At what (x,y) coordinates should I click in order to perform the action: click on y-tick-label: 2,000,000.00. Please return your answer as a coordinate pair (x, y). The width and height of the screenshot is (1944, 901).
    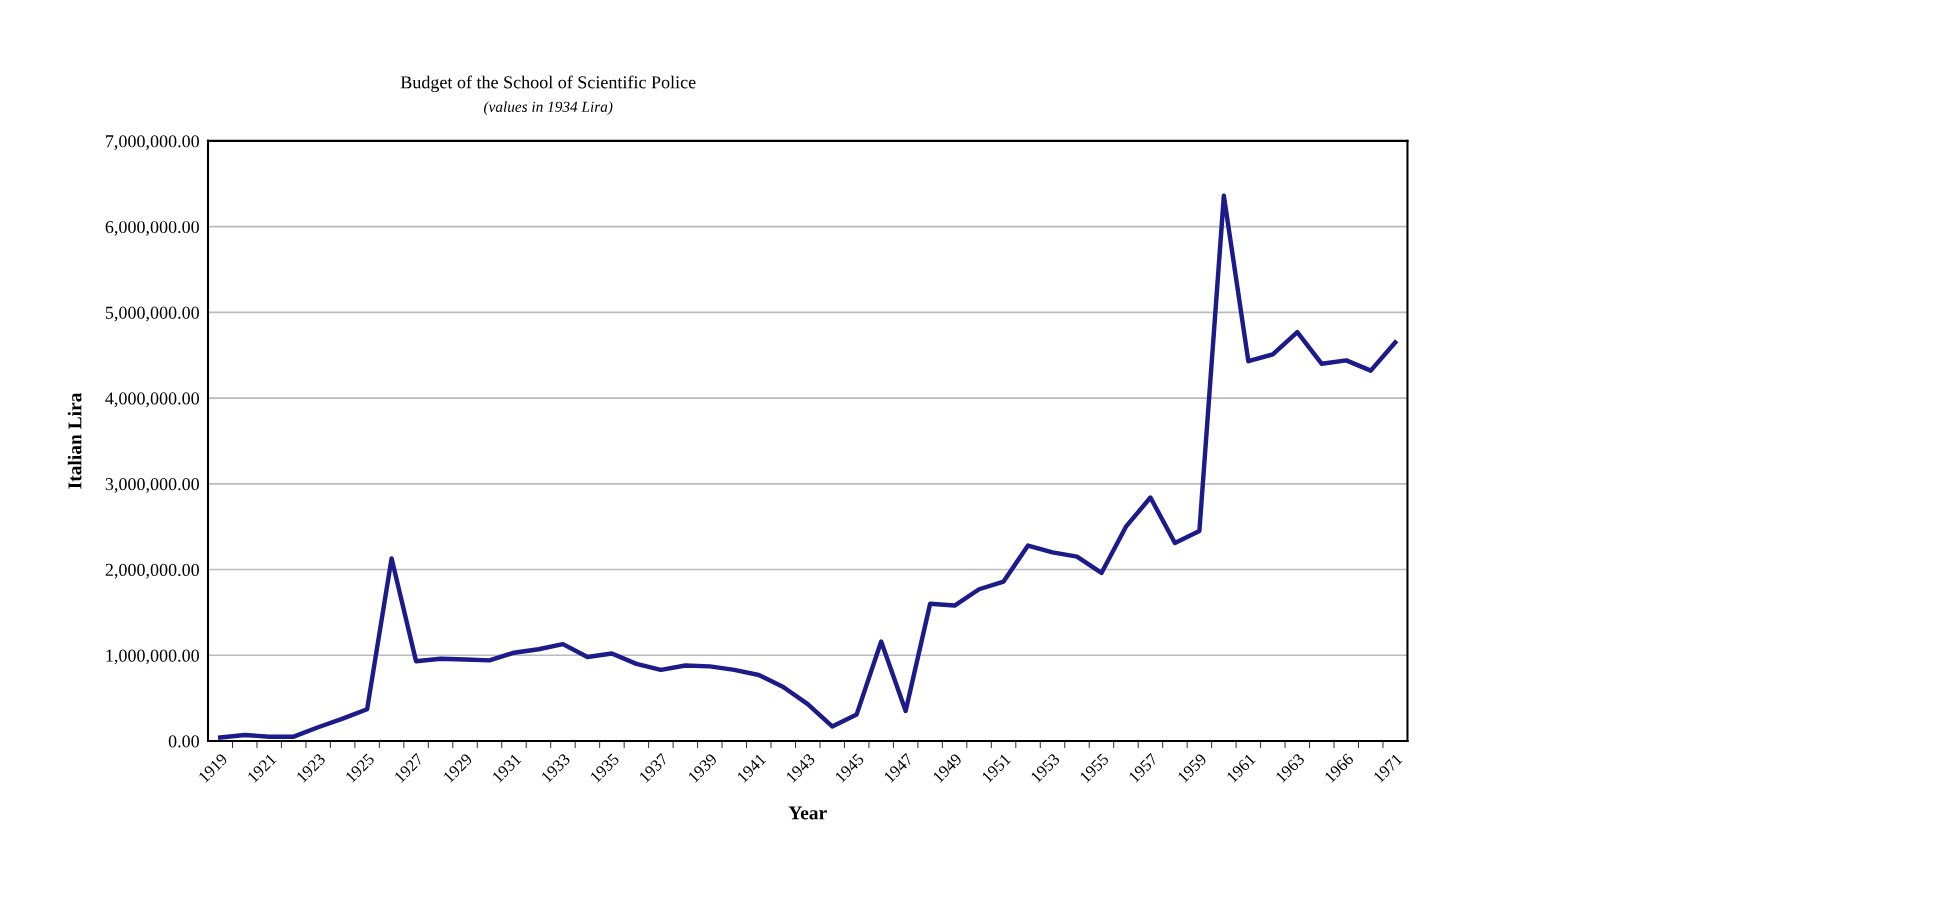
    Looking at the image, I should click on (152, 571).